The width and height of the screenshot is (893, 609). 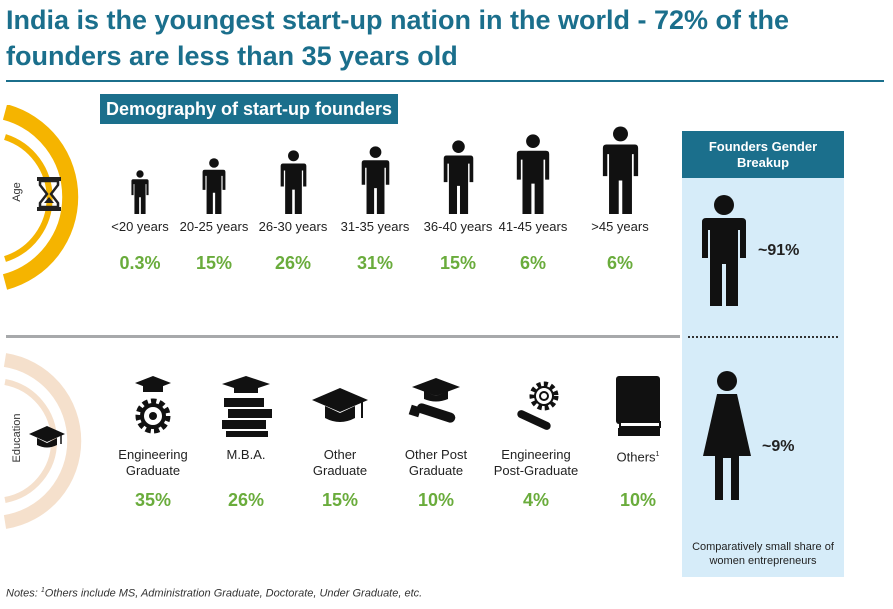 I want to click on gear-cap-icon, so click(x=153, y=405).